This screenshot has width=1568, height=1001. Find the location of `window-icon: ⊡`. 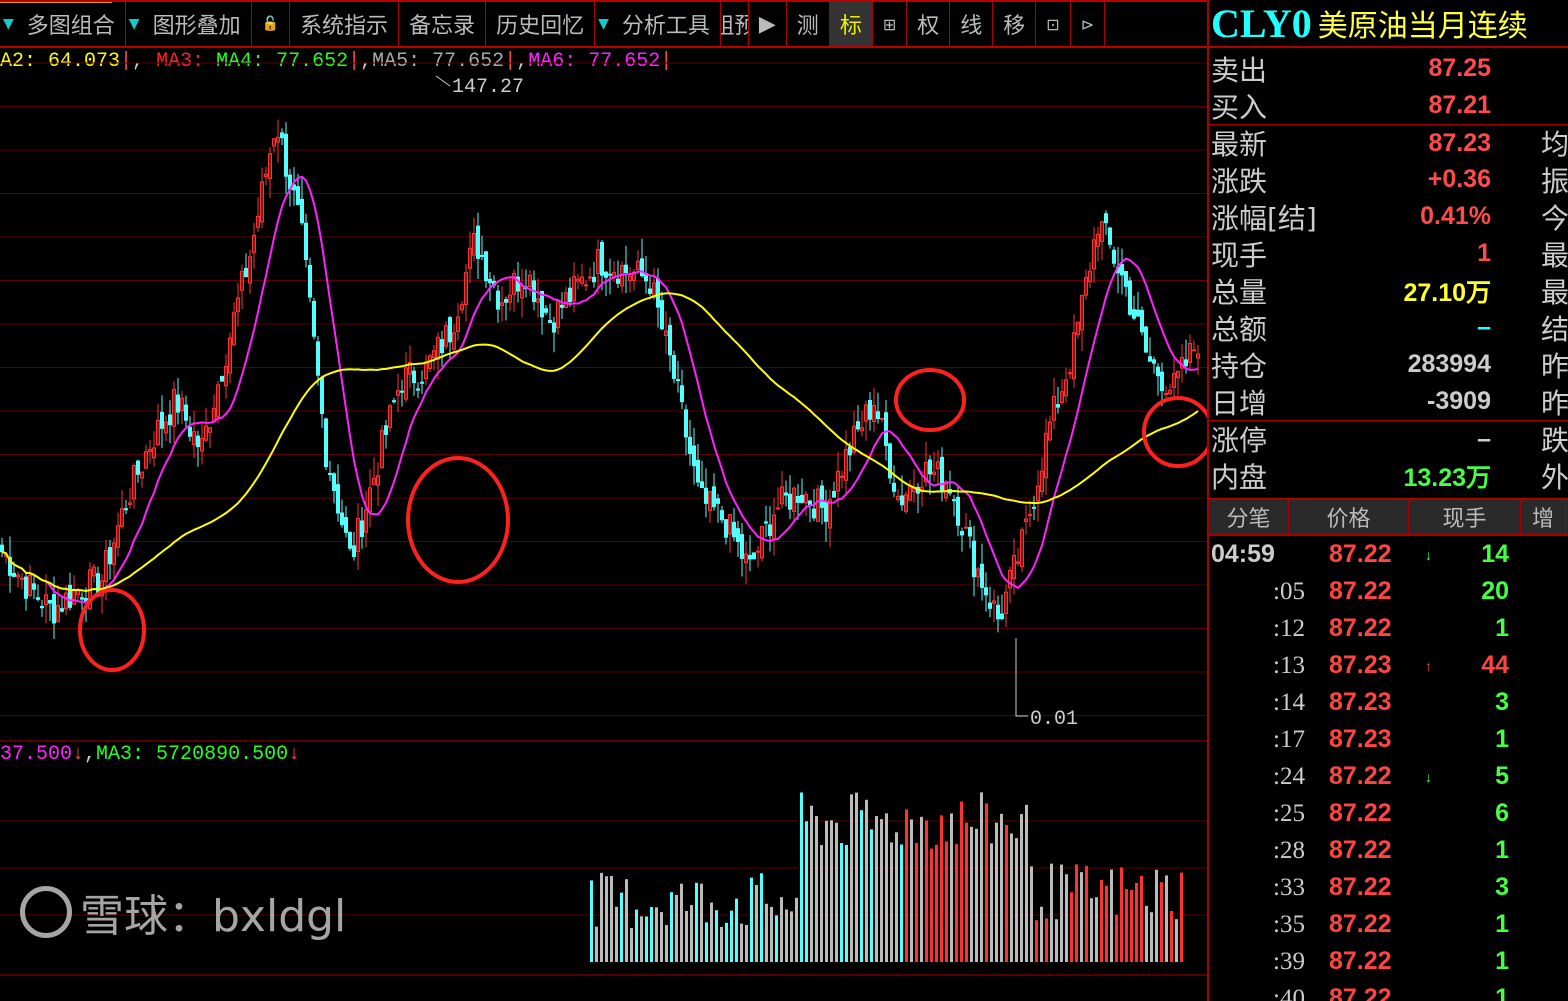

window-icon: ⊡ is located at coordinates (1053, 24).